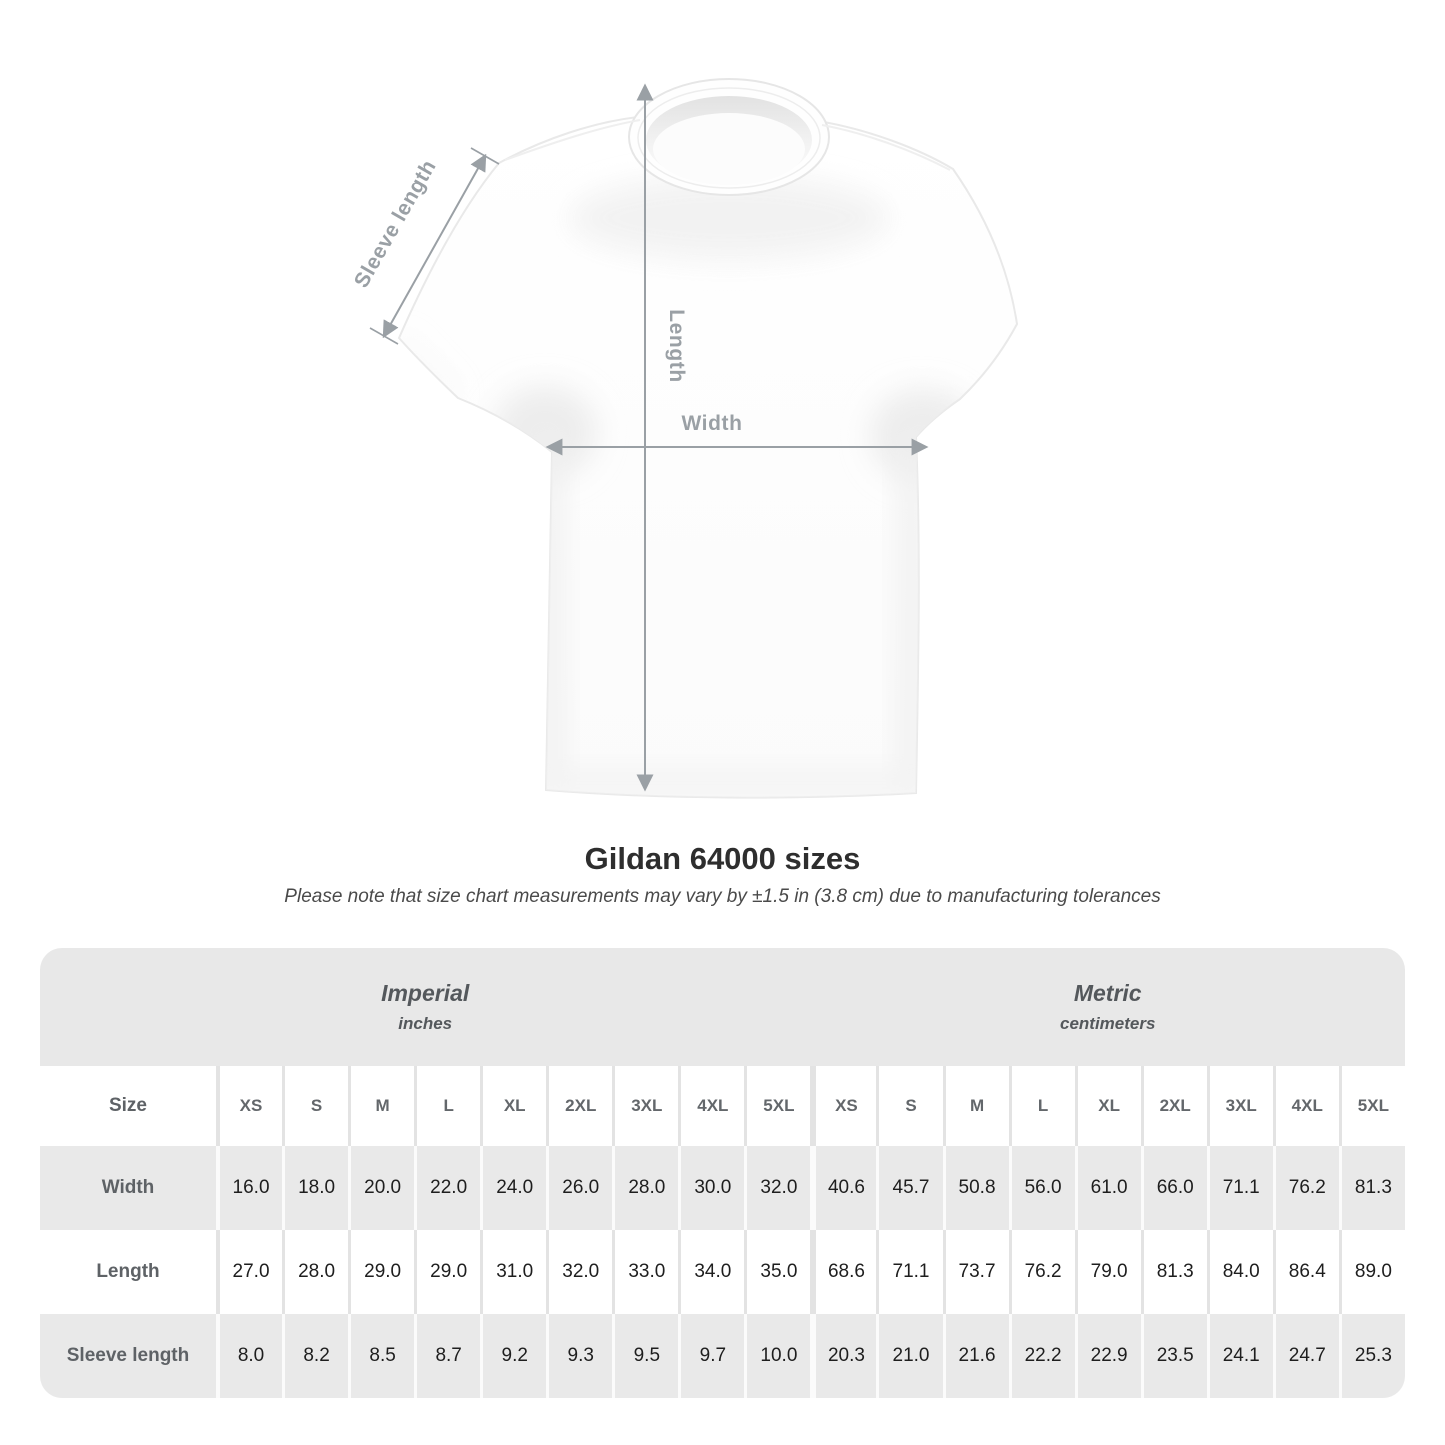 This screenshot has height=1445, width=1445. I want to click on size-header-metric-5xl: 5XL, so click(1371, 1106).